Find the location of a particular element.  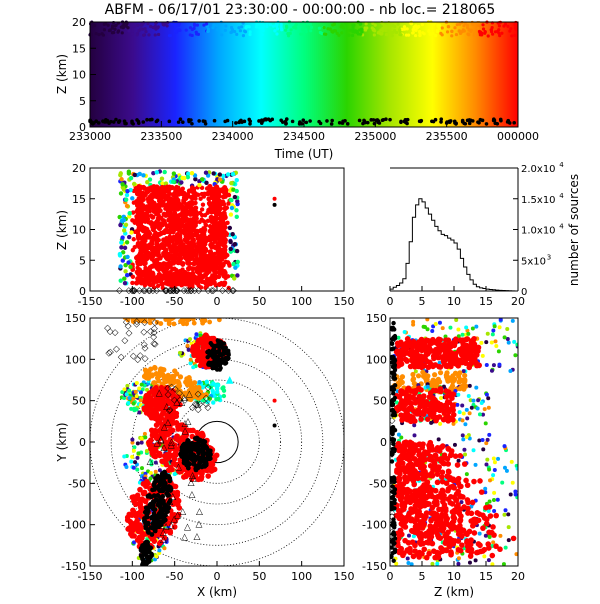

histogram-frame is located at coordinates (454, 229).